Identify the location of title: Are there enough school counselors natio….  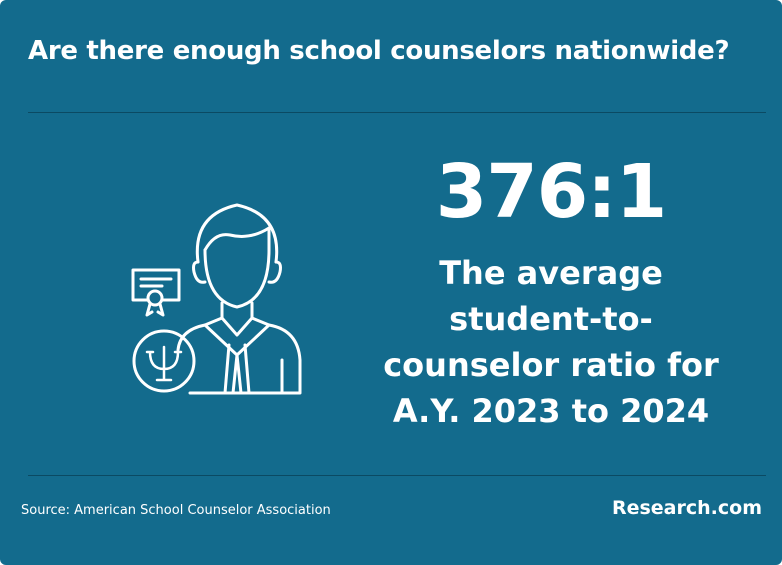
(379, 51).